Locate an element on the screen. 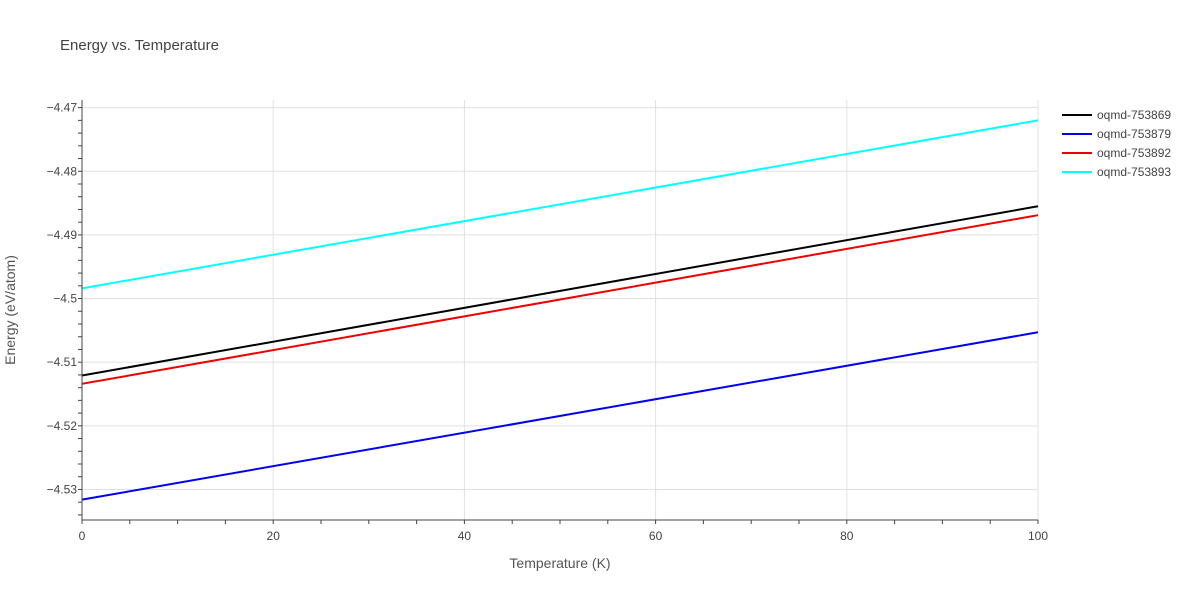 This screenshot has width=1200, height=600. x-tick-label: 0 is located at coordinates (82, 536).